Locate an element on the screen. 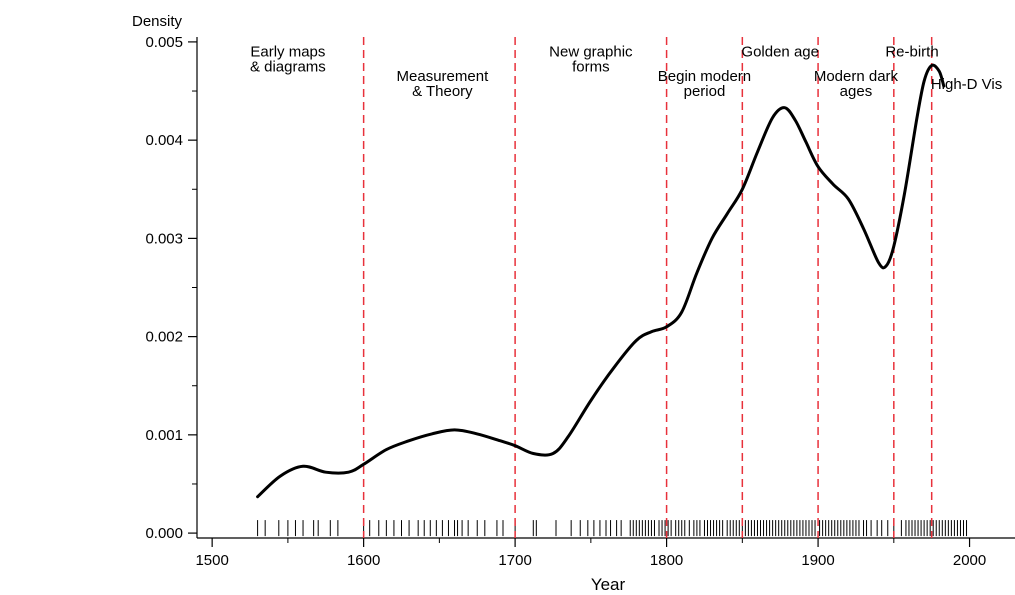 This screenshot has width=1015, height=595. era-label-line: Re-birth is located at coordinates (911, 52).